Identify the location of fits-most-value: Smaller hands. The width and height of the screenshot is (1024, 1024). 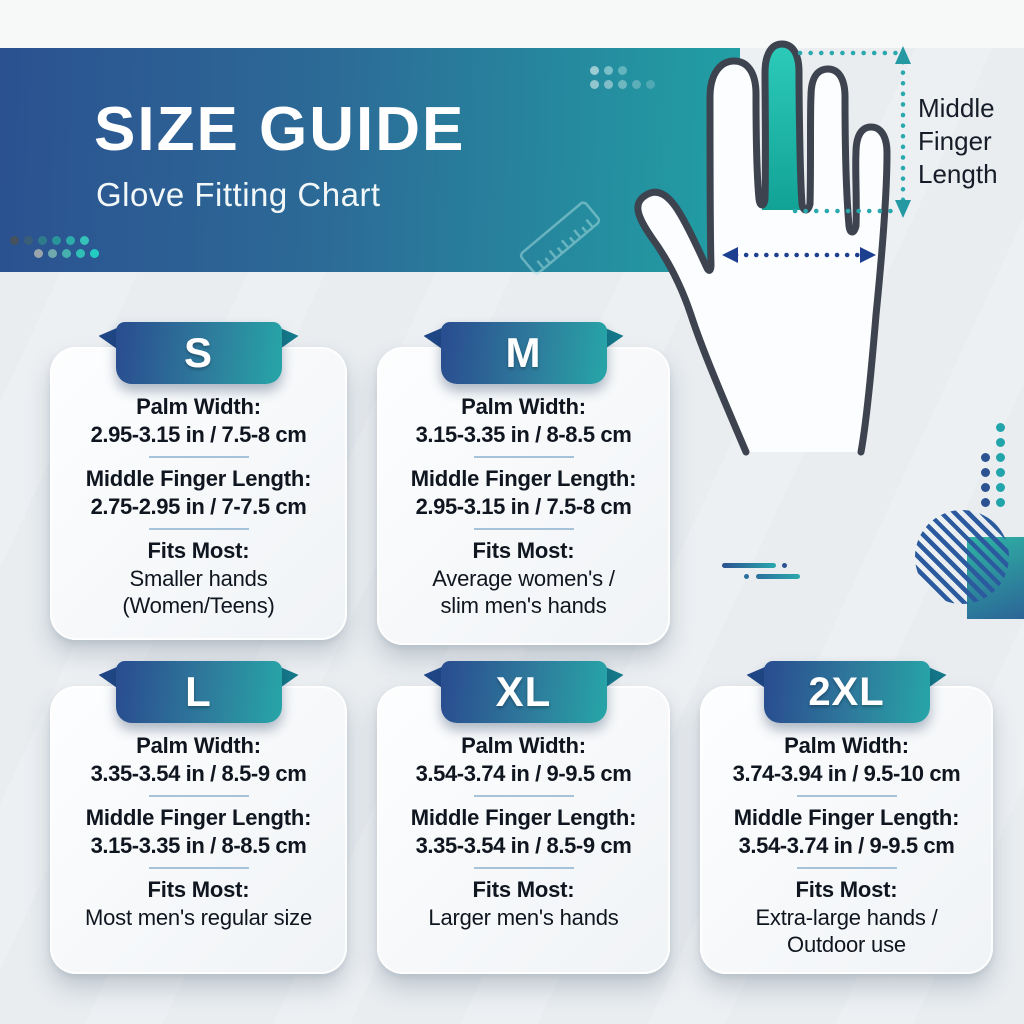
(198, 578).